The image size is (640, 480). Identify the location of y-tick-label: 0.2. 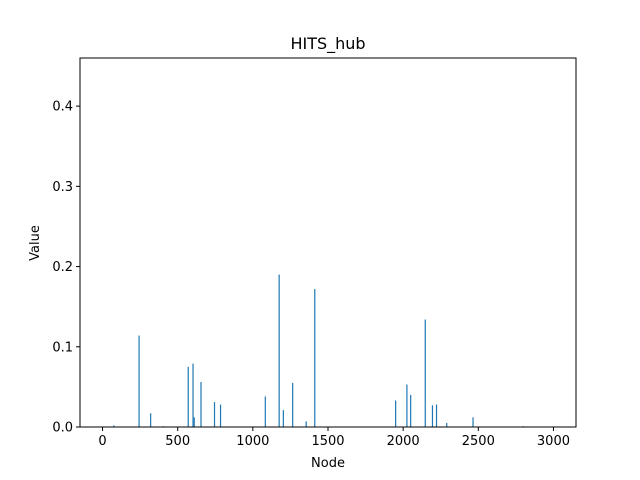
(62, 267).